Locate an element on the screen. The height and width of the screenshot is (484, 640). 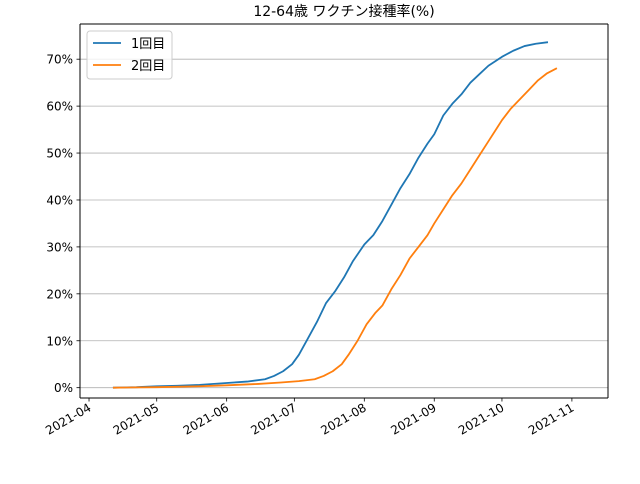
y-tick-label: 30% is located at coordinates (59, 247).